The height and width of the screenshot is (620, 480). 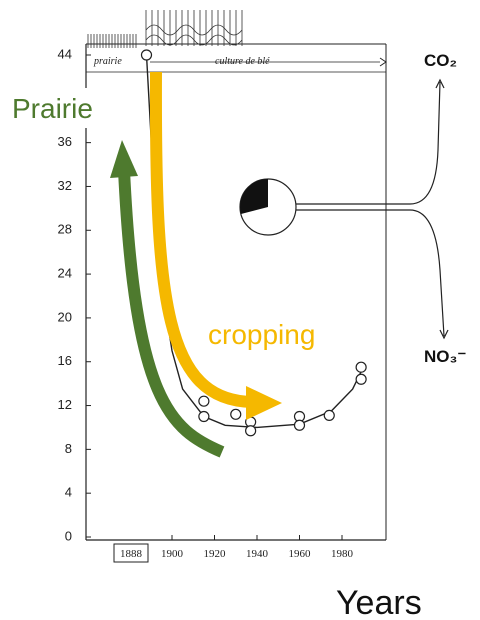 I want to click on year-box, so click(x=131, y=553).